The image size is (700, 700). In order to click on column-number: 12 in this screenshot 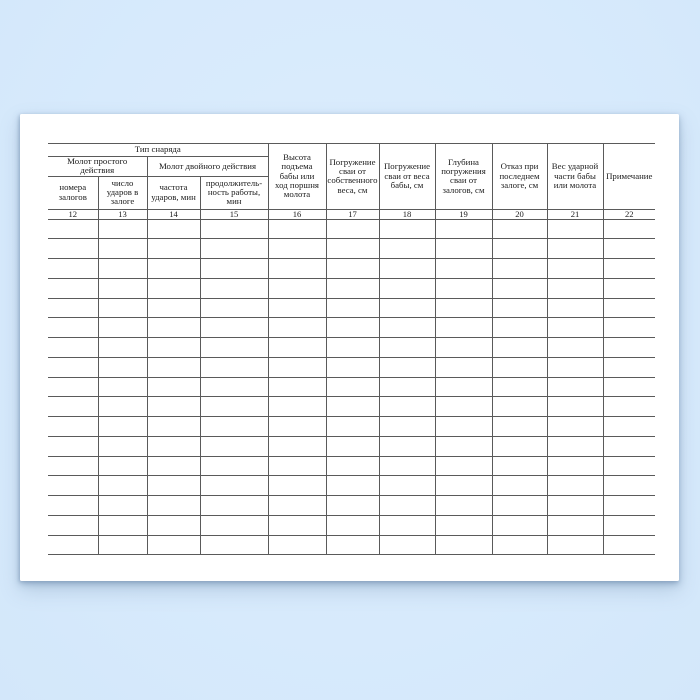, I will do `click(73, 214)`.